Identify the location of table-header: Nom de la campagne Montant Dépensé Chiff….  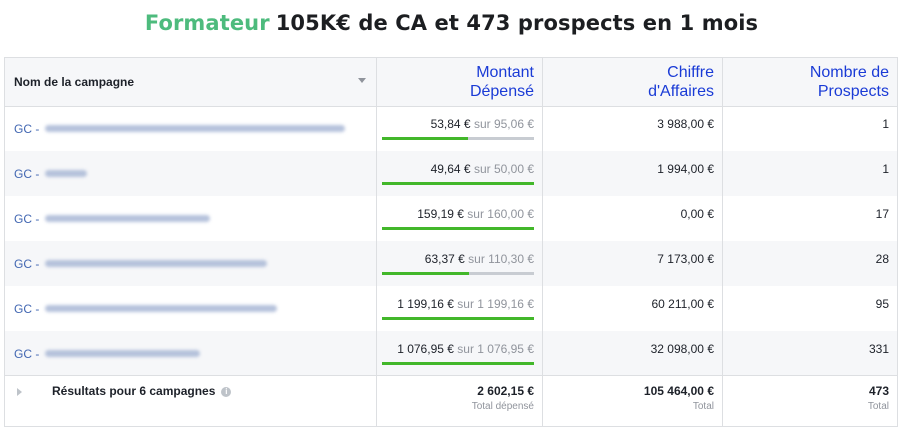
(451, 82).